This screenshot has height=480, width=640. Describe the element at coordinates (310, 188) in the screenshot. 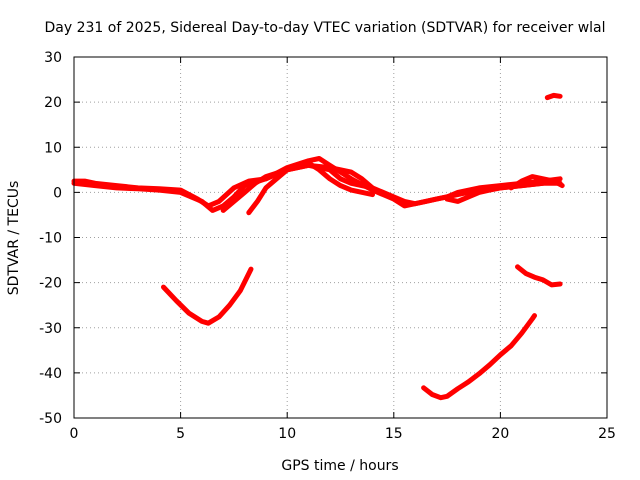

I see `series-band-d` at that location.